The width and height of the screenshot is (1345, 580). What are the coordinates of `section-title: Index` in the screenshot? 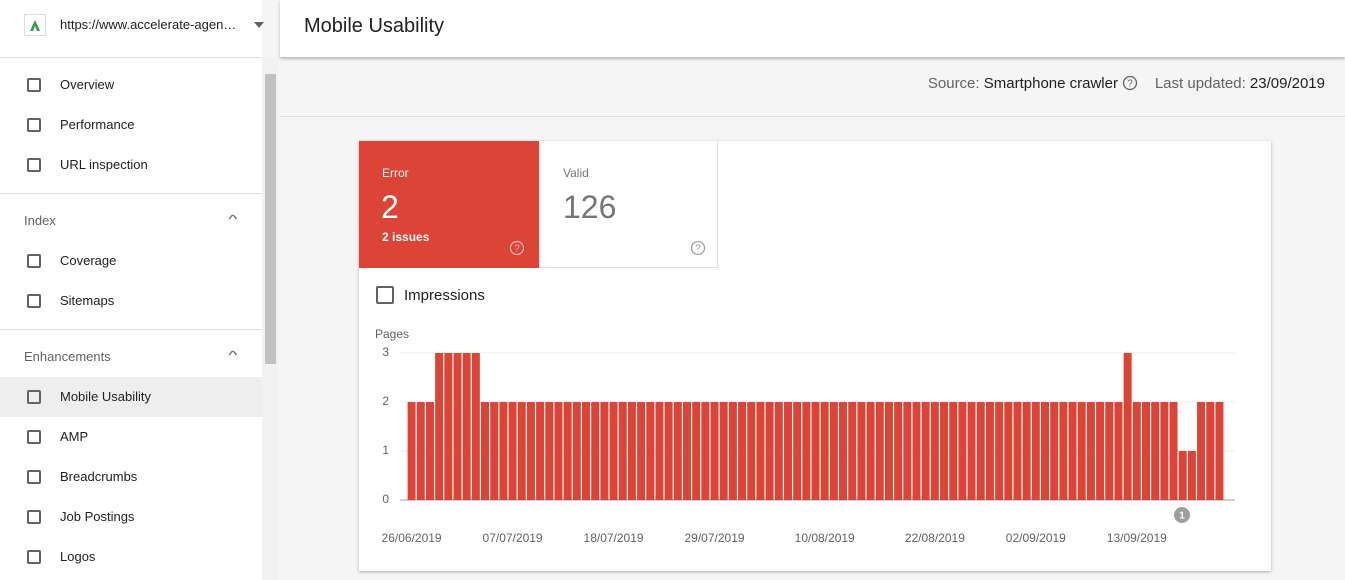 It's located at (40, 220).